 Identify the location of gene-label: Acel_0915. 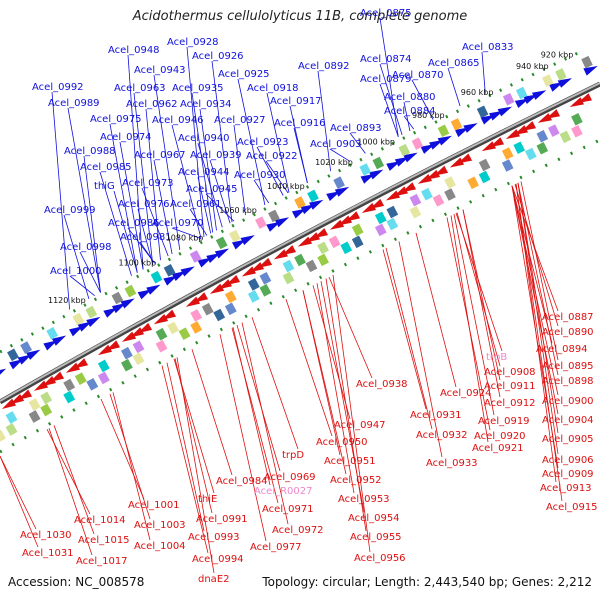
(572, 507).